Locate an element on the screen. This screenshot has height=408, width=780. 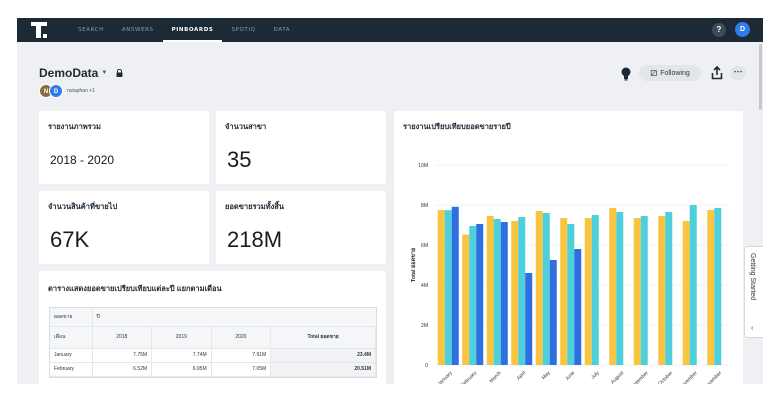
following-button: ⚂ Following is located at coordinates (670, 73).